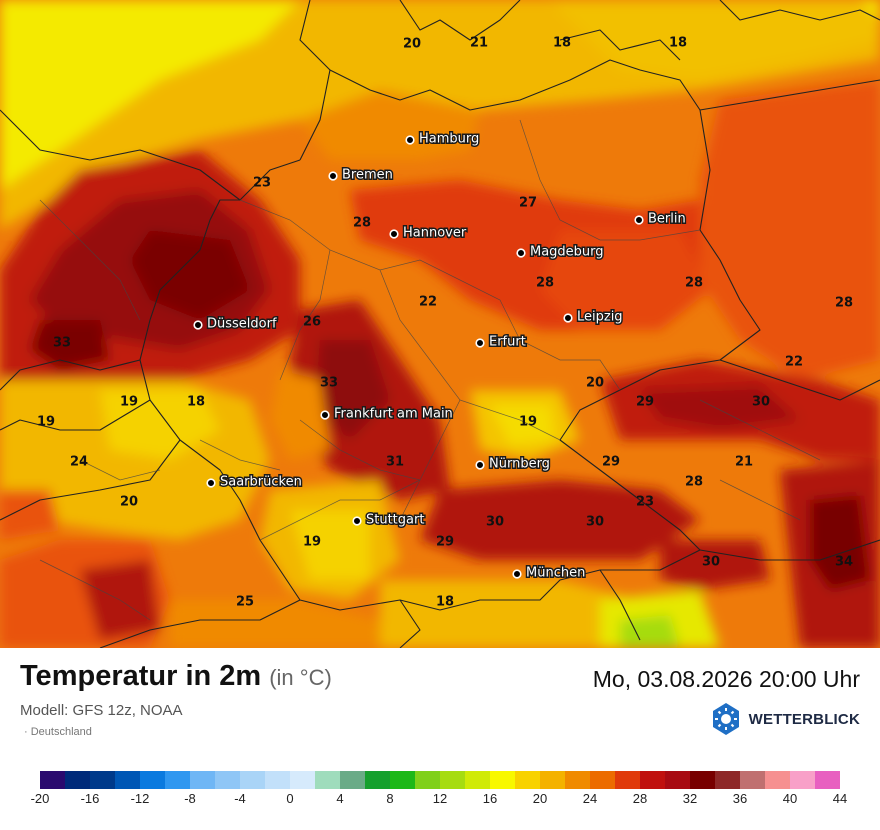  I want to click on city-label: Stuttgart, so click(395, 520).